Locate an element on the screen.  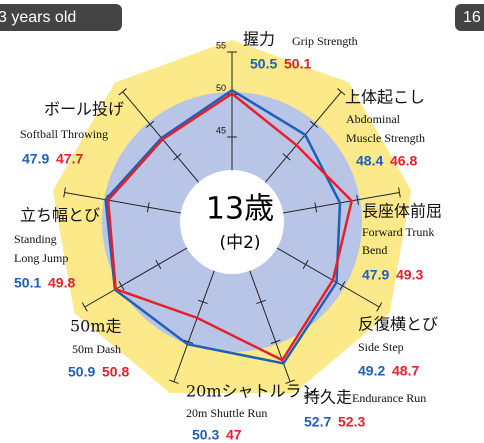
category-label: 反復横とび is located at coordinates (398, 324).